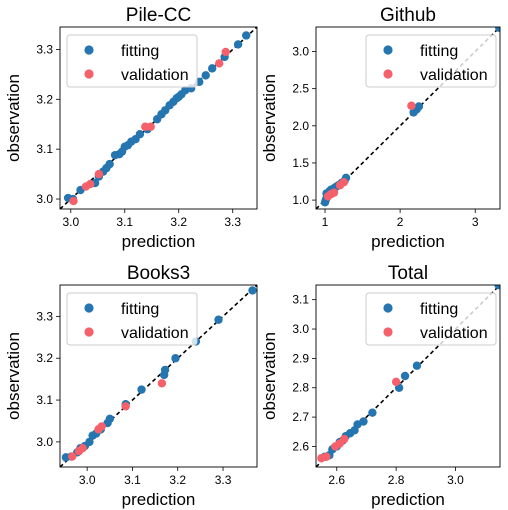 Image resolution: width=508 pixels, height=510 pixels. What do you see at coordinates (300, 417) in the screenshot?
I see `y-tick-label: 2.7` at bounding box center [300, 417].